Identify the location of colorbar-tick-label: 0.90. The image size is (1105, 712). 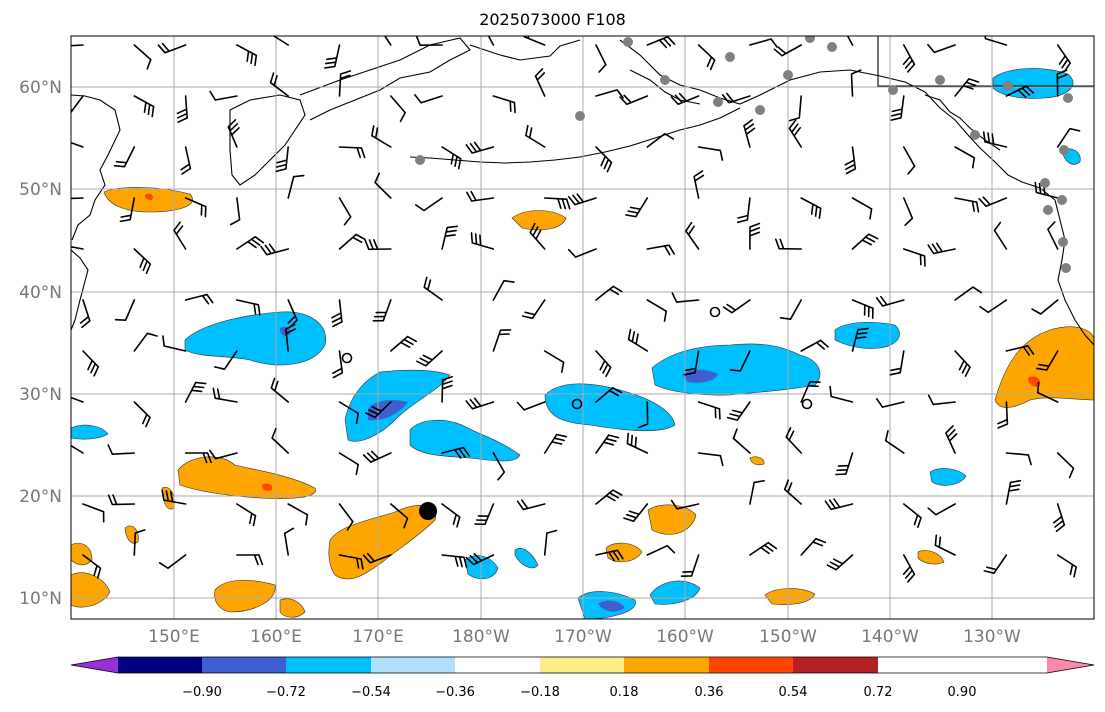
(962, 692).